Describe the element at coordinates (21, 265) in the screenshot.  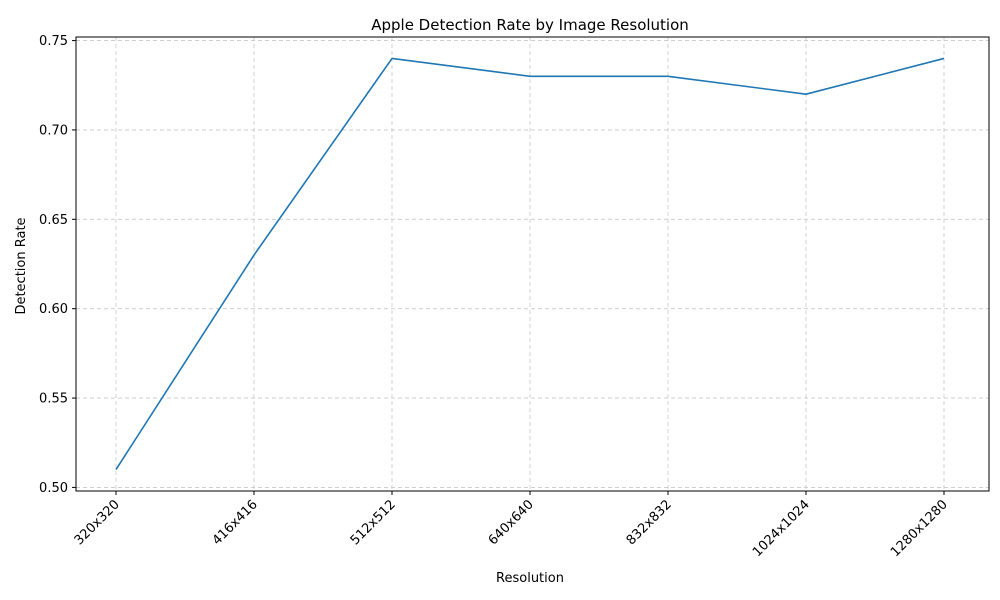
I see `y-axis-label: Detection Rate` at that location.